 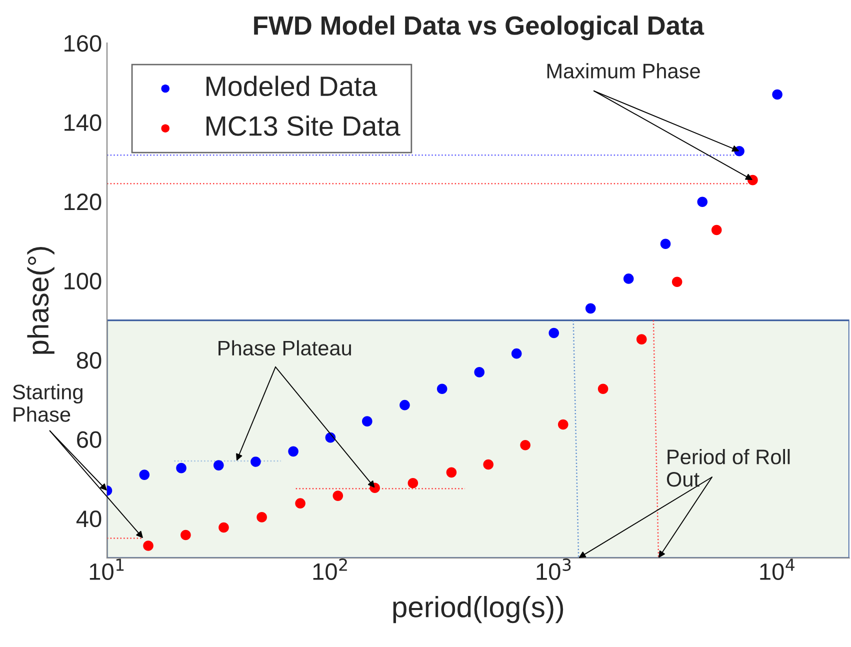 What do you see at coordinates (623, 70) in the screenshot?
I see `annotation: Maximum Phase` at bounding box center [623, 70].